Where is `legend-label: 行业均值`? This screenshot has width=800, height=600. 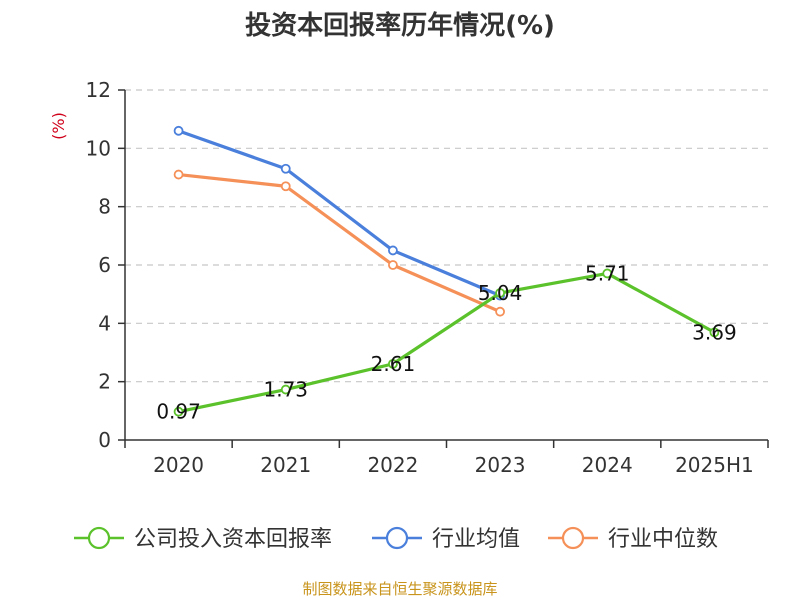 legend-label: 行业均值 is located at coordinates (476, 539).